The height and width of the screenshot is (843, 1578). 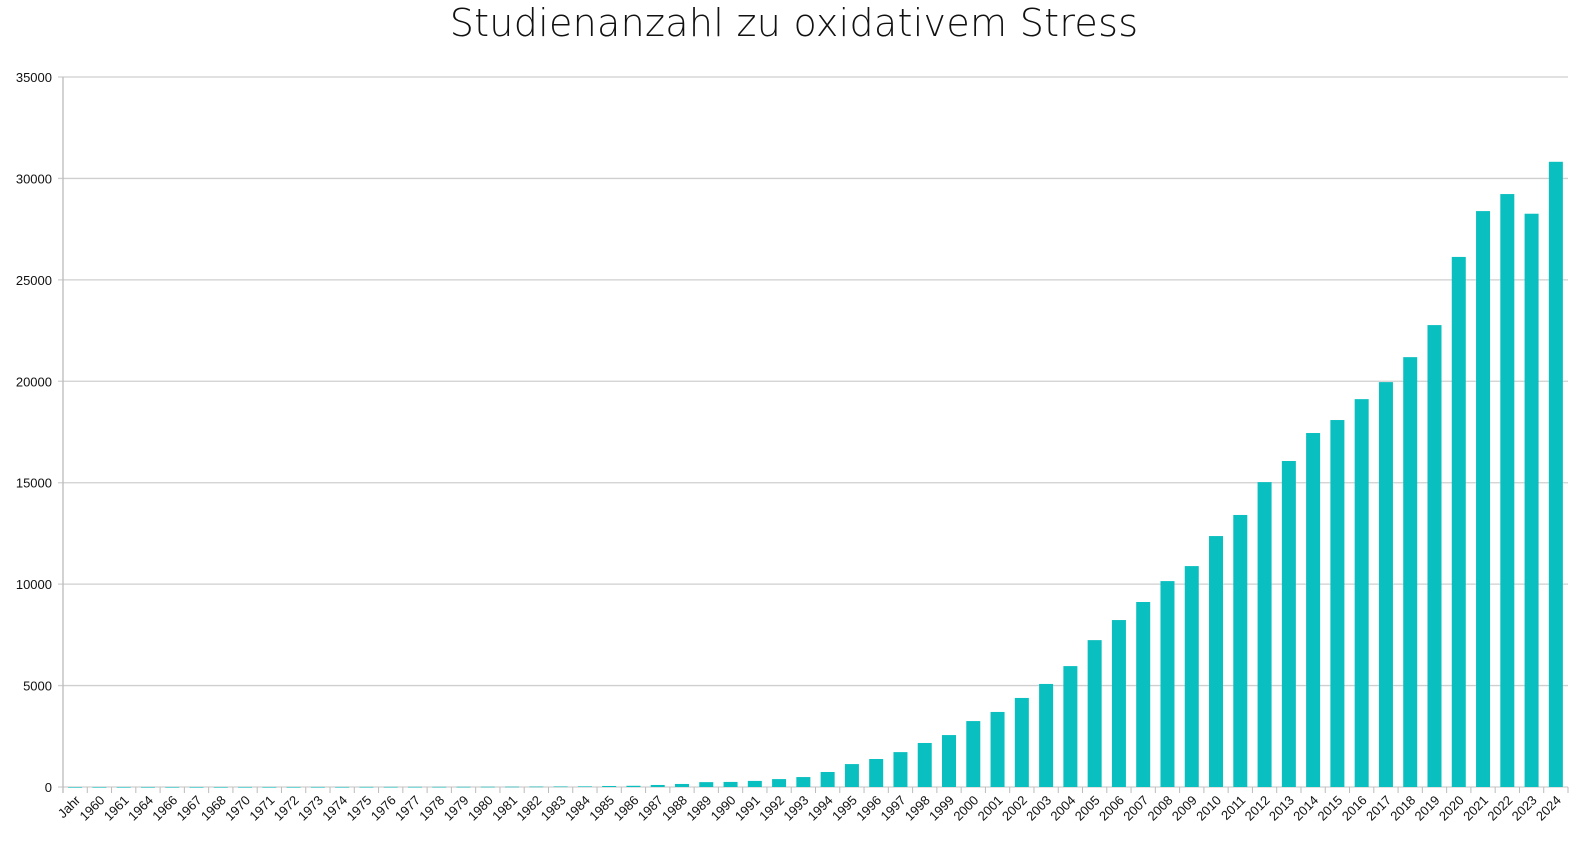 I want to click on bar-Jahr, so click(x=75, y=787).